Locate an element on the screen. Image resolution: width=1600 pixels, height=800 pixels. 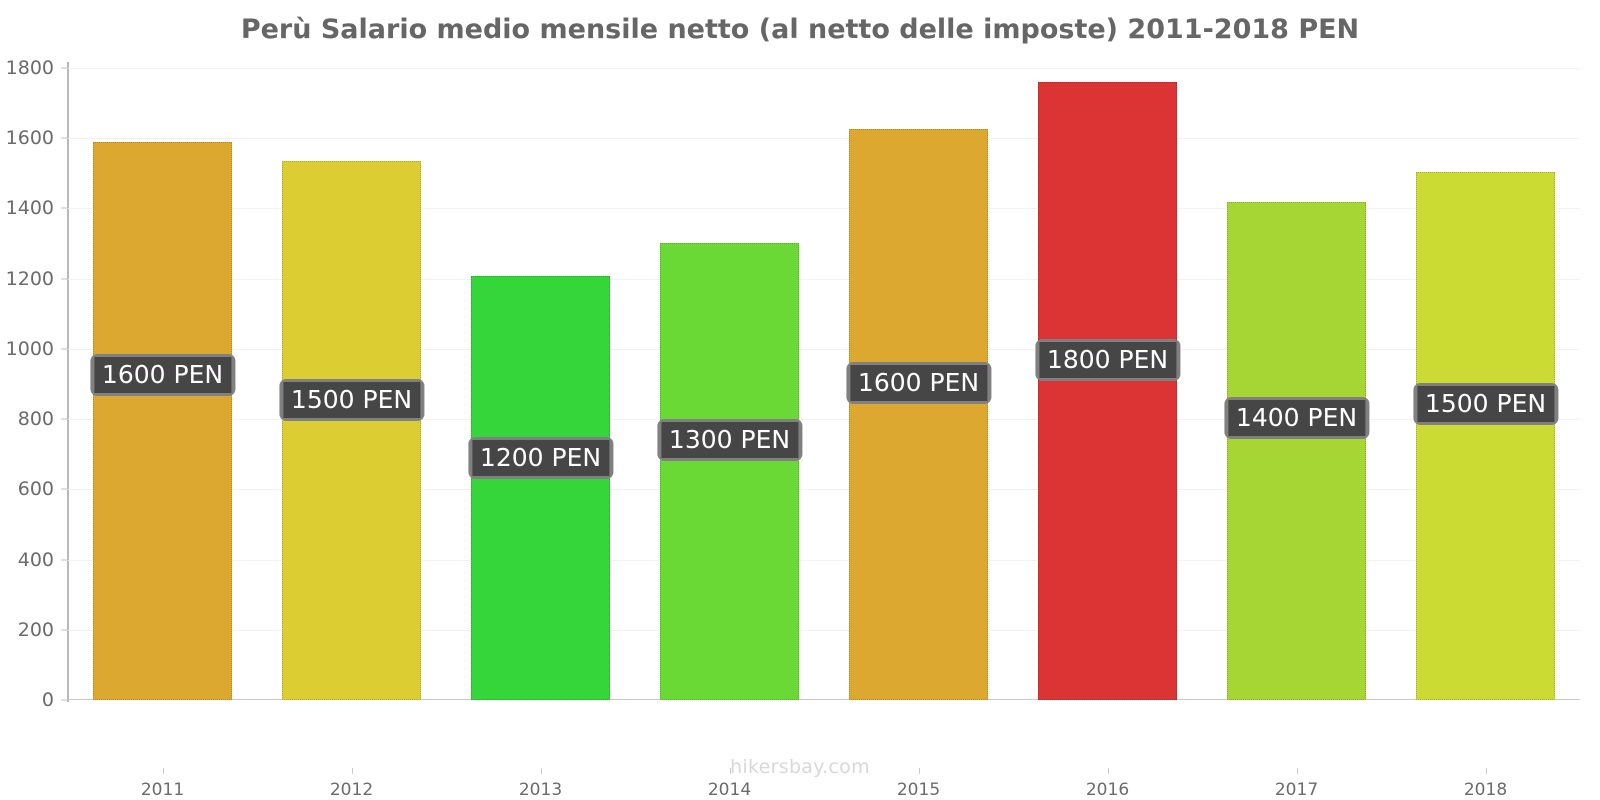
bar-value-label-text: 1200 PEN is located at coordinates (540, 458).